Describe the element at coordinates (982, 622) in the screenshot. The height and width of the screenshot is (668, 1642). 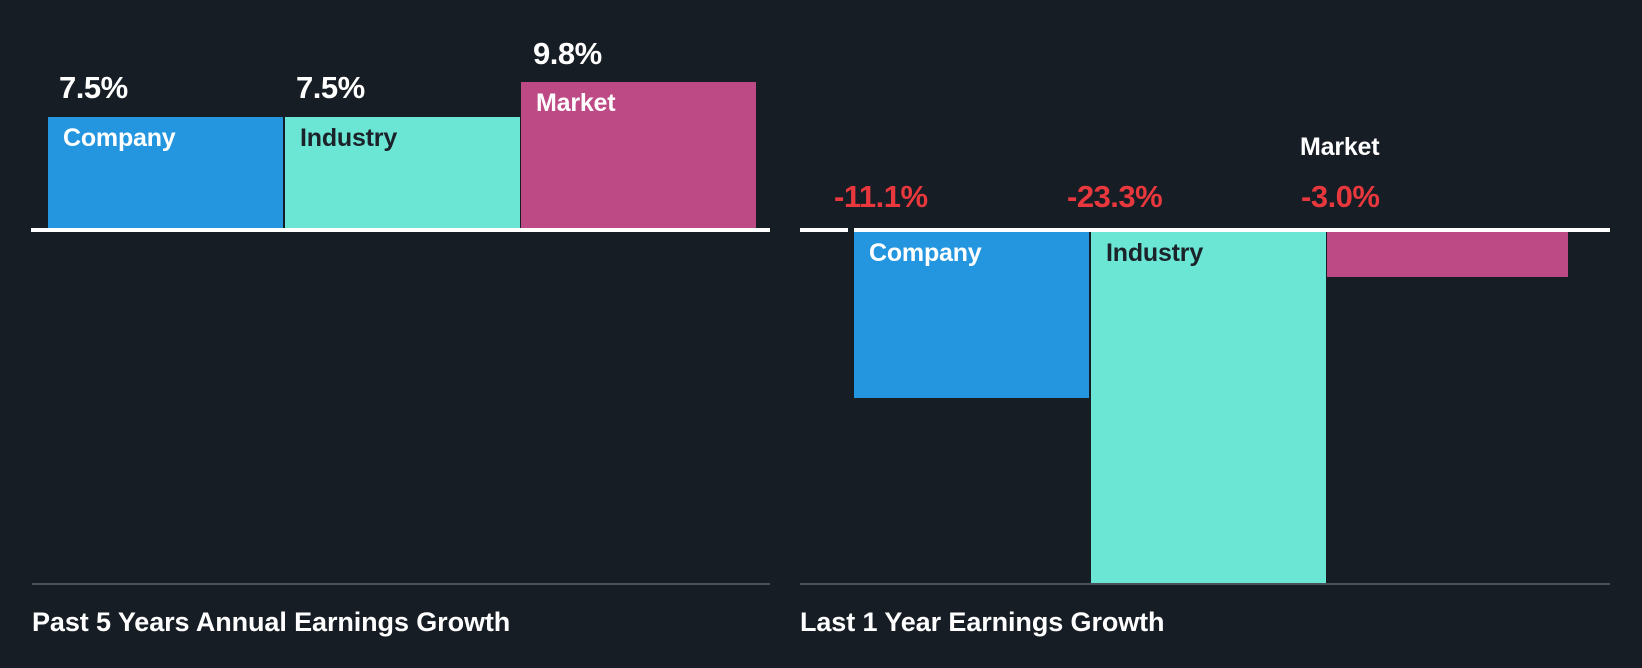
I see `chart-title-last-1-year: Last 1 Year Earnings Growth` at that location.